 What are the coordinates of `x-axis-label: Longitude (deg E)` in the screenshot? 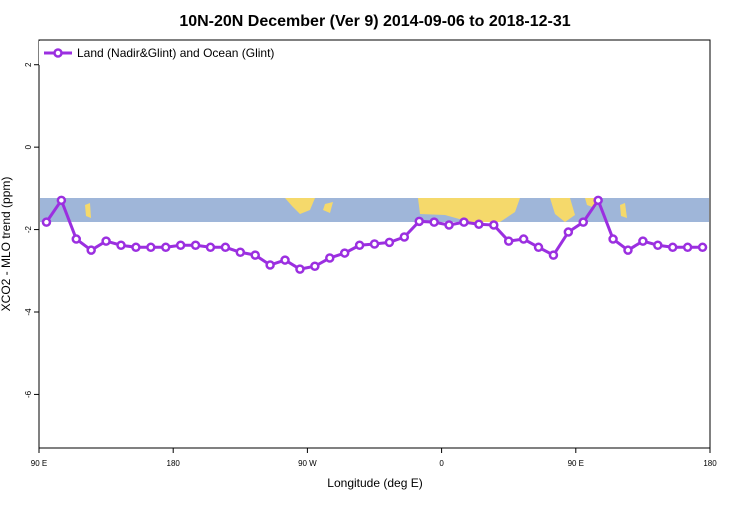 It's located at (374, 483).